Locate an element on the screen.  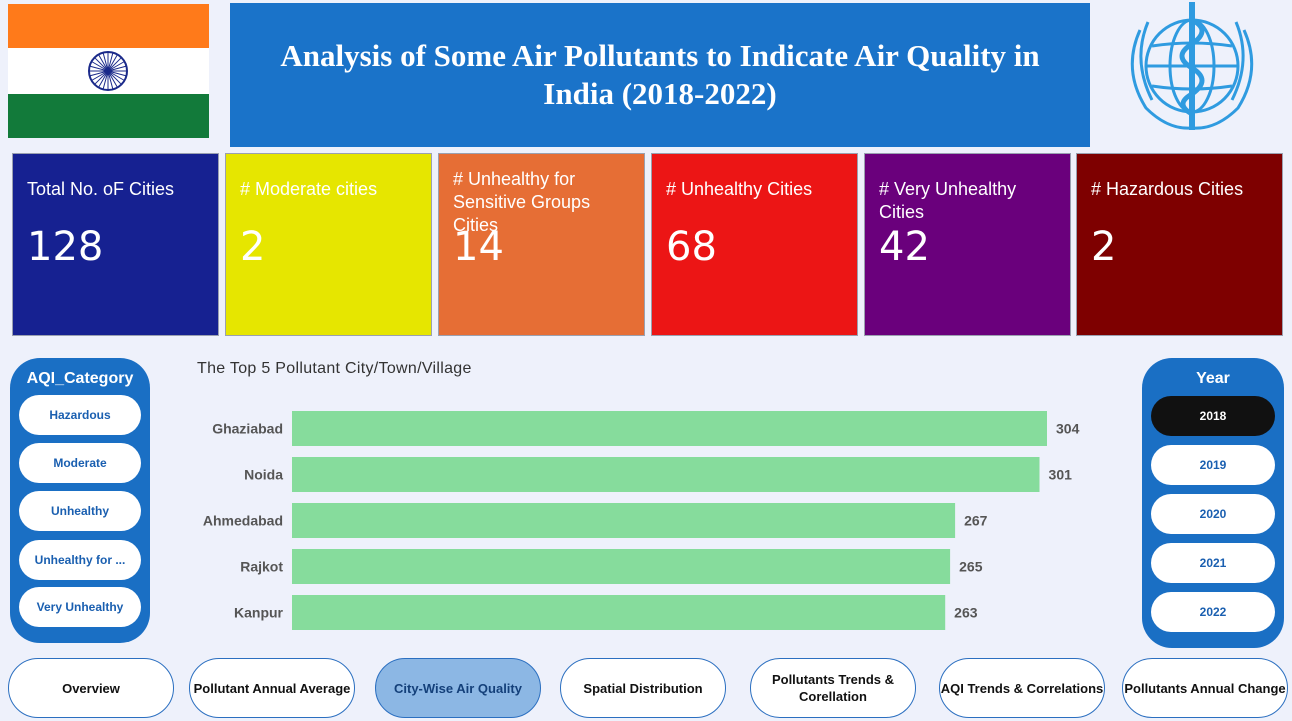
kpi-card-total-cities: Total No. oF Cities 128 is located at coordinates (115, 244).